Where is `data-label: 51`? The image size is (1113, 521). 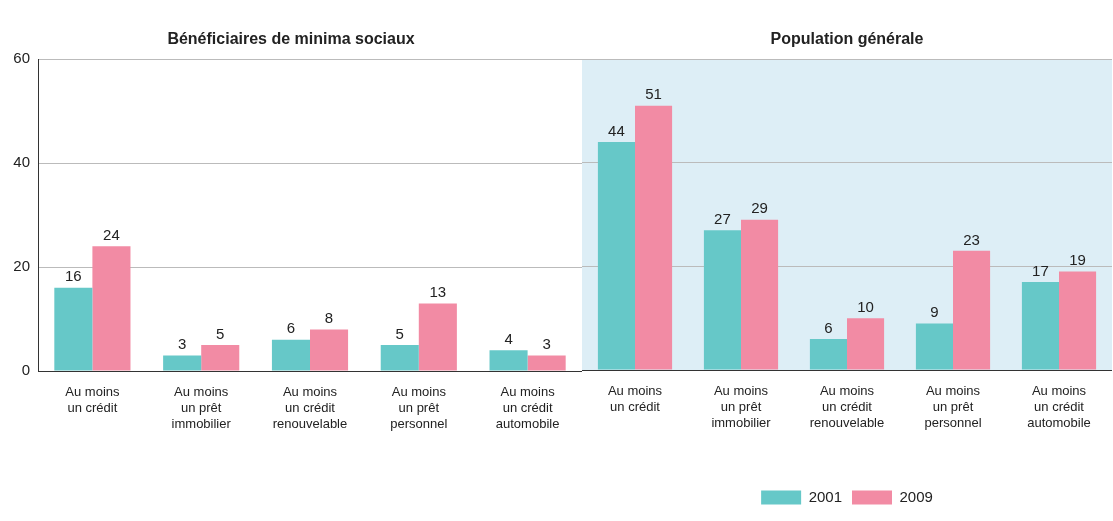
data-label: 51 is located at coordinates (653, 94).